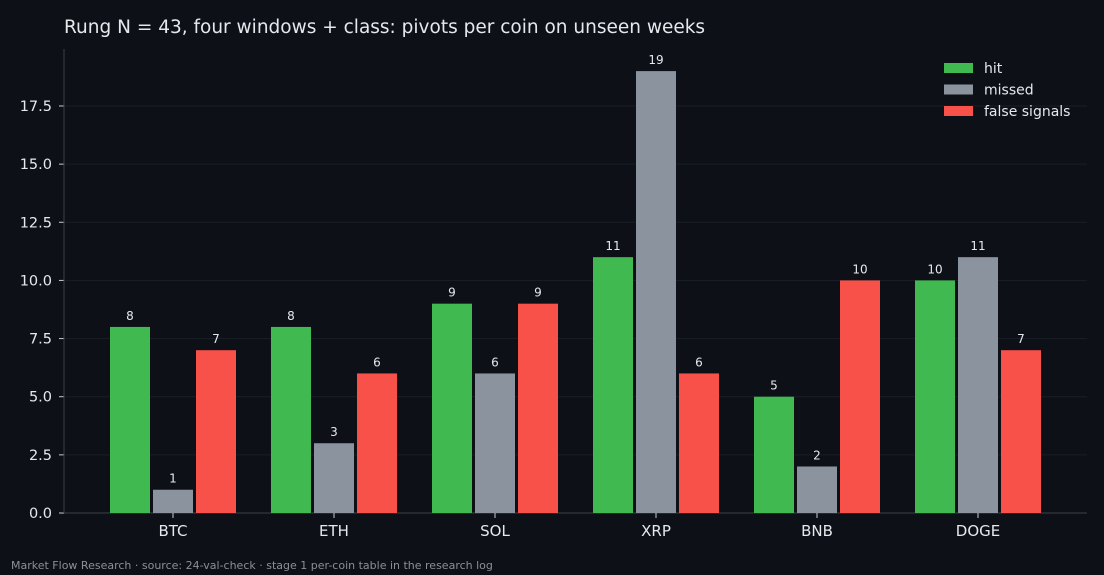  Describe the element at coordinates (334, 478) in the screenshot. I see `bar-missed-eth` at that location.